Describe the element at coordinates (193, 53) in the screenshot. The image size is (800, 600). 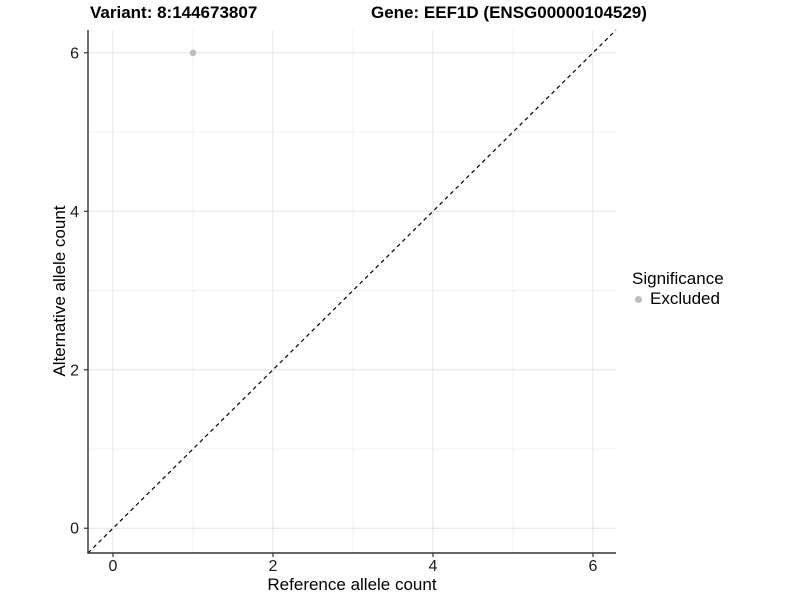
I see `data-point` at that location.